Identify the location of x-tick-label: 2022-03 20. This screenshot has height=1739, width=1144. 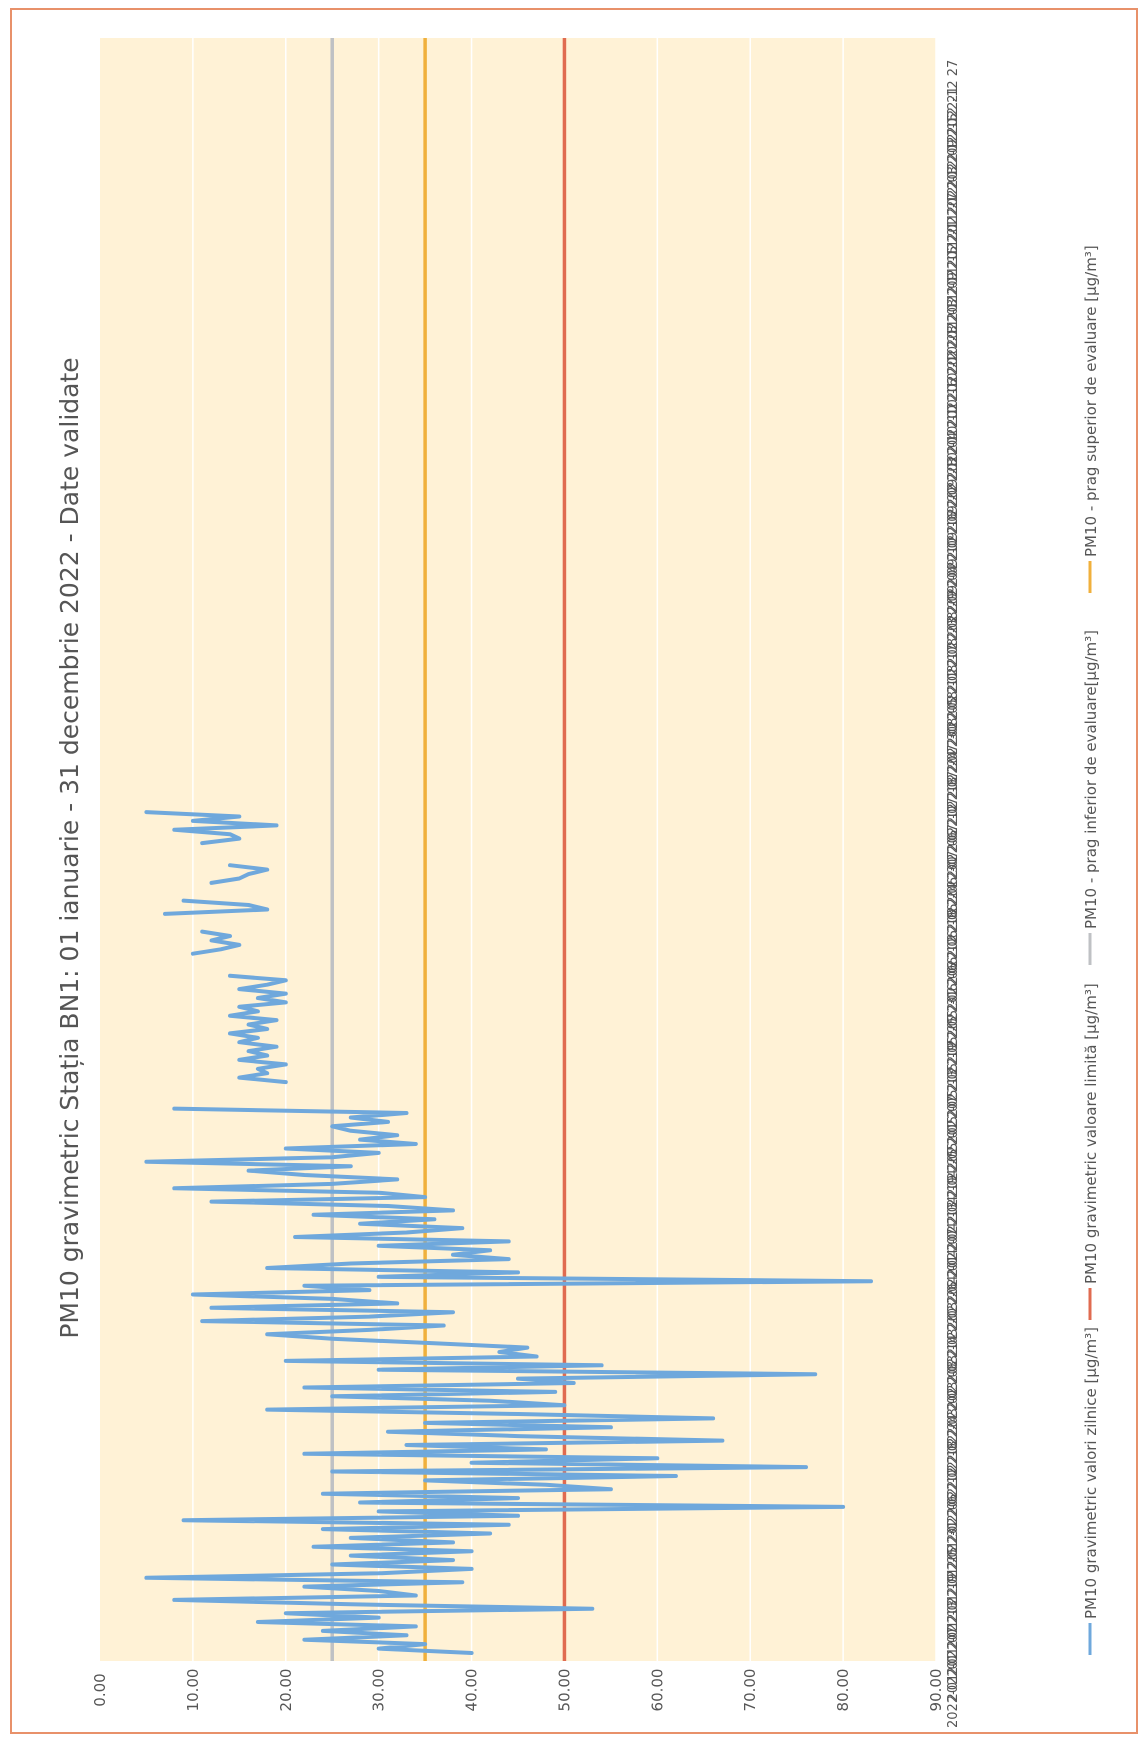
(953, 1345).